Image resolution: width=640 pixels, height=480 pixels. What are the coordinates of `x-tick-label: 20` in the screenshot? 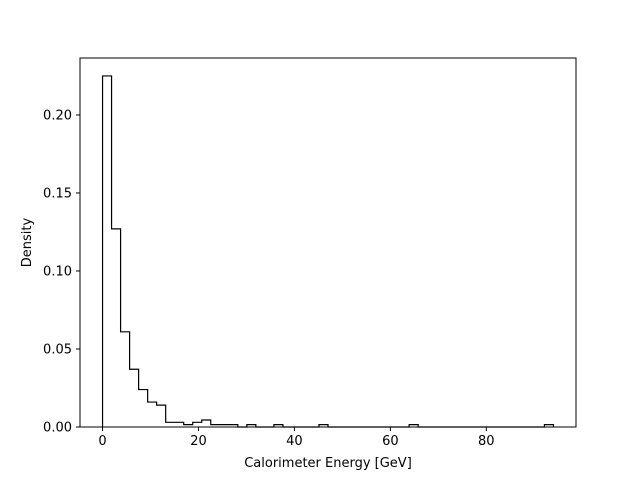 It's located at (198, 441).